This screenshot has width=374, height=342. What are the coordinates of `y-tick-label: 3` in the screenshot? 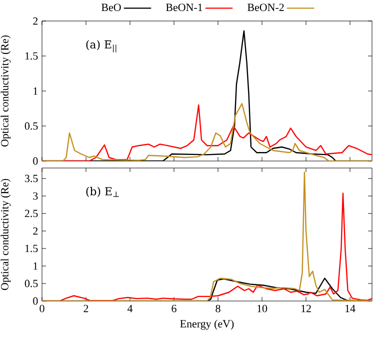 It's located at (35, 196).